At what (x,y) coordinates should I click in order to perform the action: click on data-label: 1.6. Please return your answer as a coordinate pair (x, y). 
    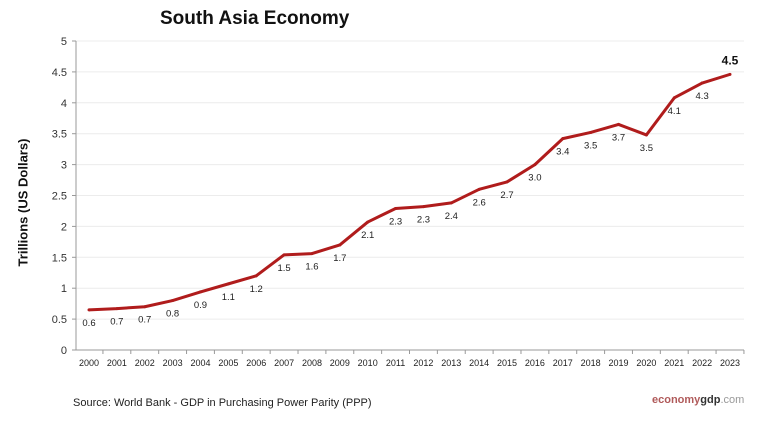
    Looking at the image, I should click on (311, 267).